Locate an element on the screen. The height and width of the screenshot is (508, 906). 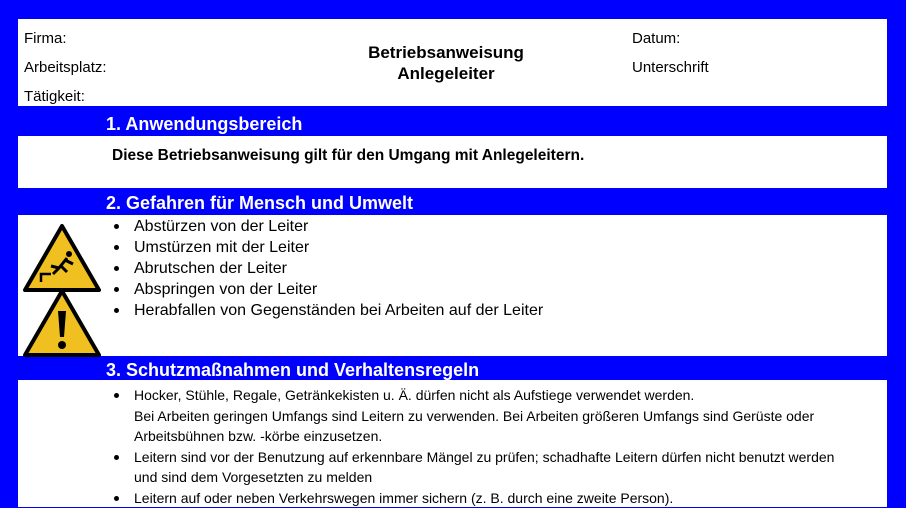
section-2-title: 2. Gefahren für Mensch und Umwelt is located at coordinates (259, 203).